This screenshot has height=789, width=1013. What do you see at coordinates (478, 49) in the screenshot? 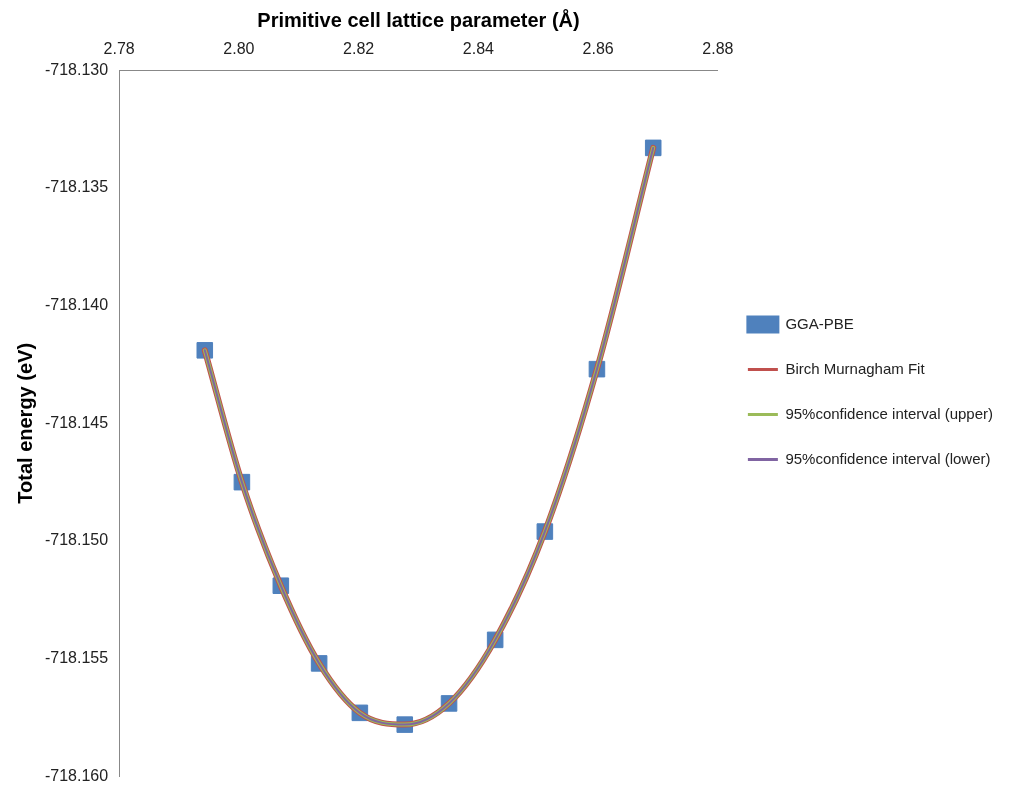
I see `x-tick-label: 2.84` at bounding box center [478, 49].